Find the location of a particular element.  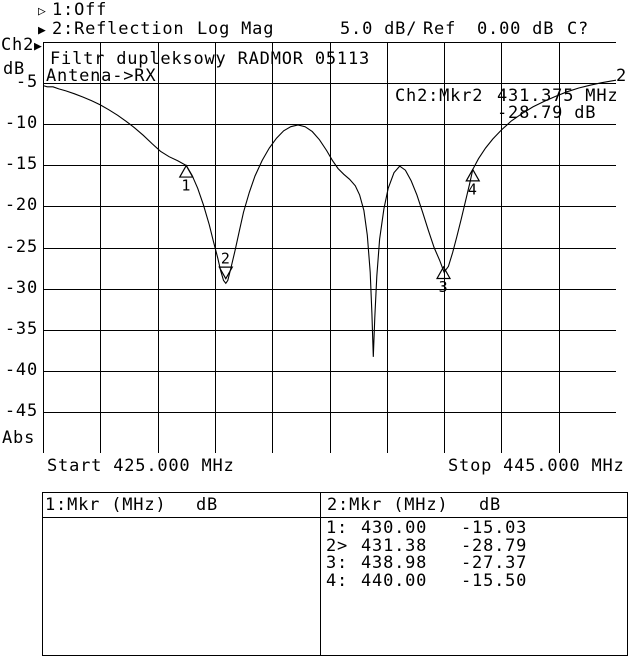

marker-row-level: -28.79 is located at coordinates (494, 545).